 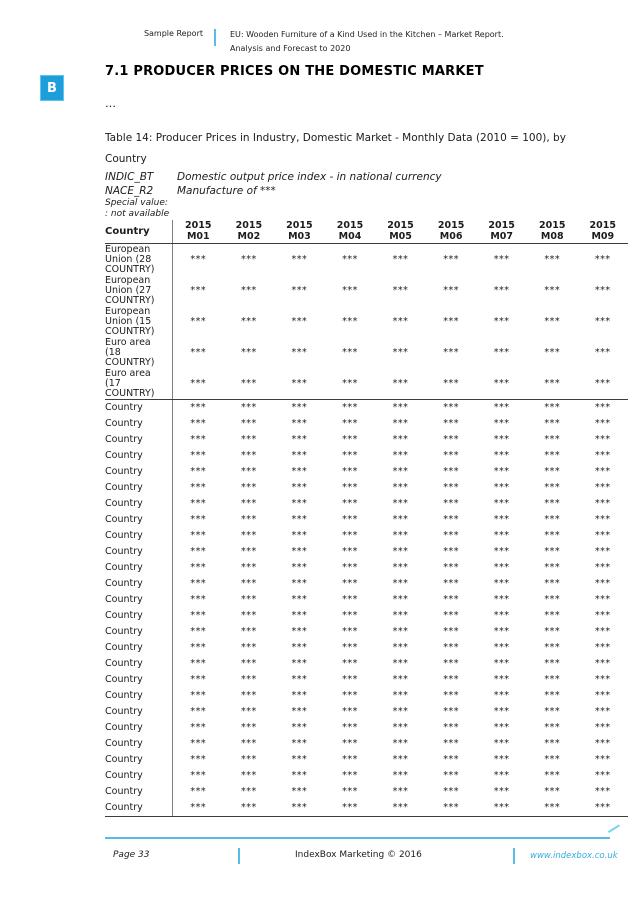 What do you see at coordinates (574, 856) in the screenshot?
I see `website-link: www.indexbox.co.uk` at bounding box center [574, 856].